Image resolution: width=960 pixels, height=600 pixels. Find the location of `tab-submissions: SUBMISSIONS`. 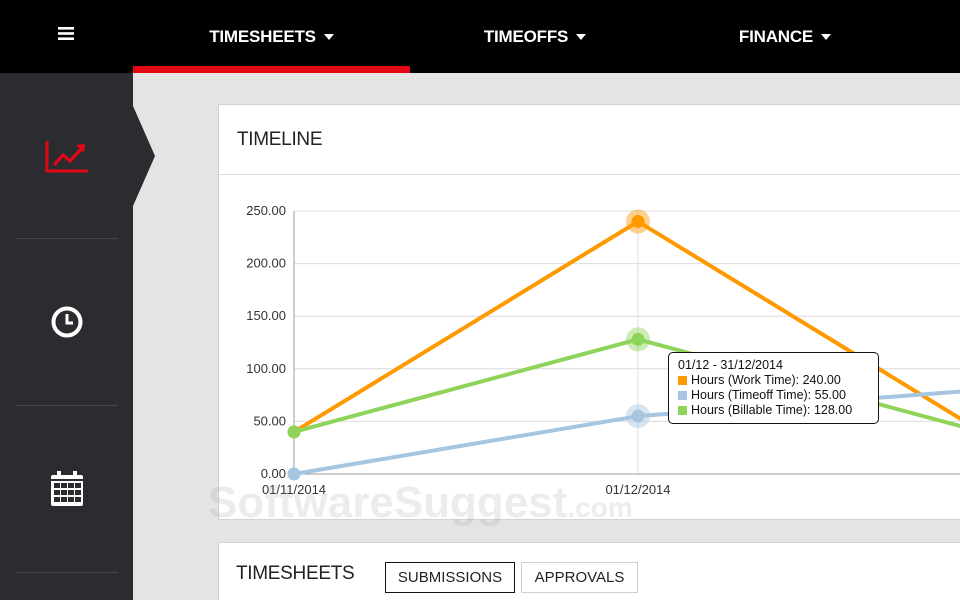

tab-submissions: SUBMISSIONS is located at coordinates (450, 577).